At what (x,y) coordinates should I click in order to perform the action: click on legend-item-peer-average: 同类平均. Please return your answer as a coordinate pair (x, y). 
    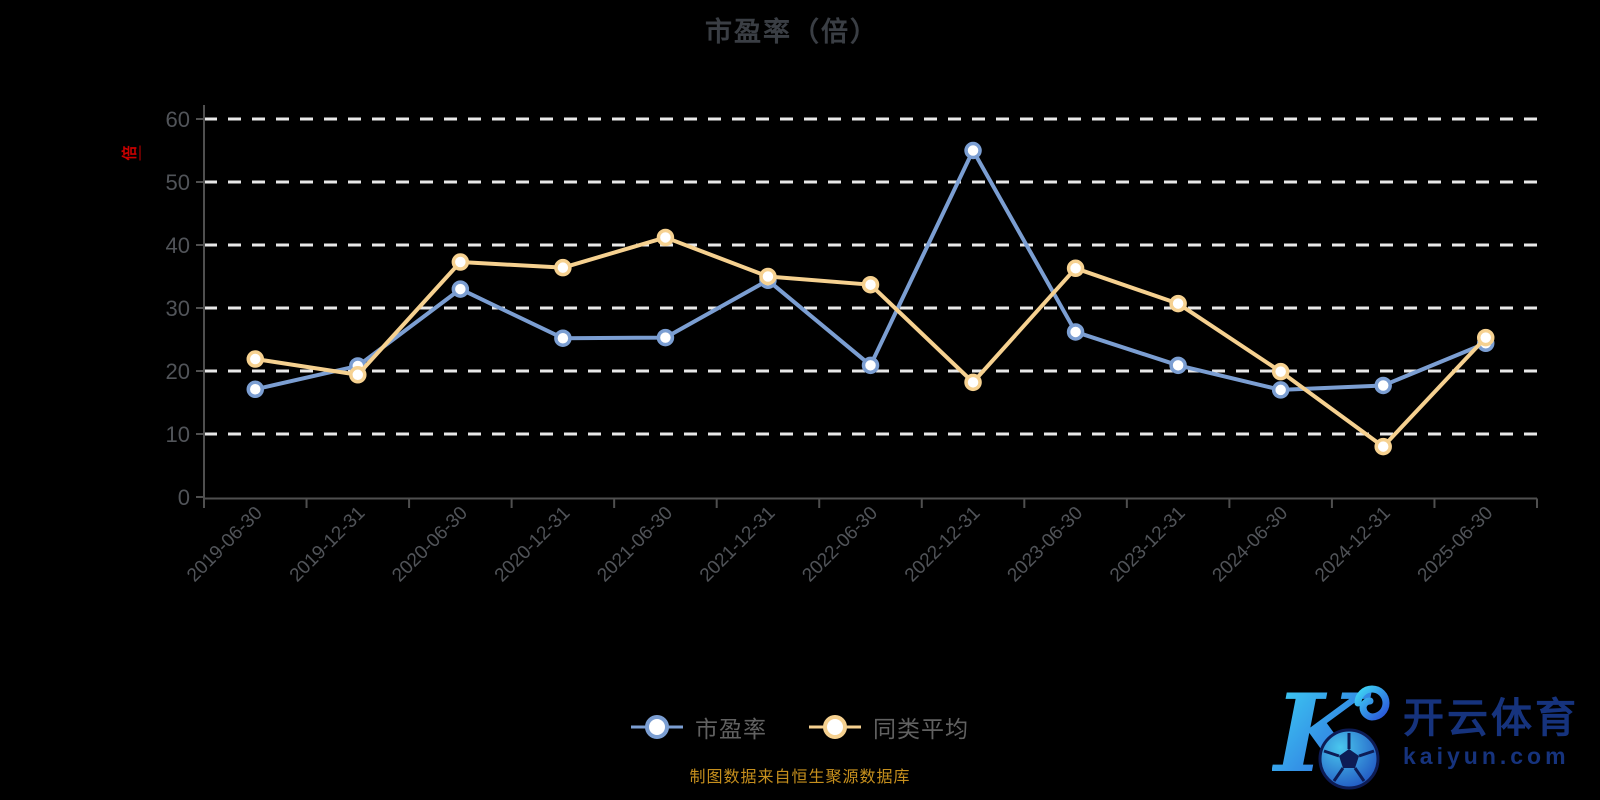
    Looking at the image, I should click on (889, 727).